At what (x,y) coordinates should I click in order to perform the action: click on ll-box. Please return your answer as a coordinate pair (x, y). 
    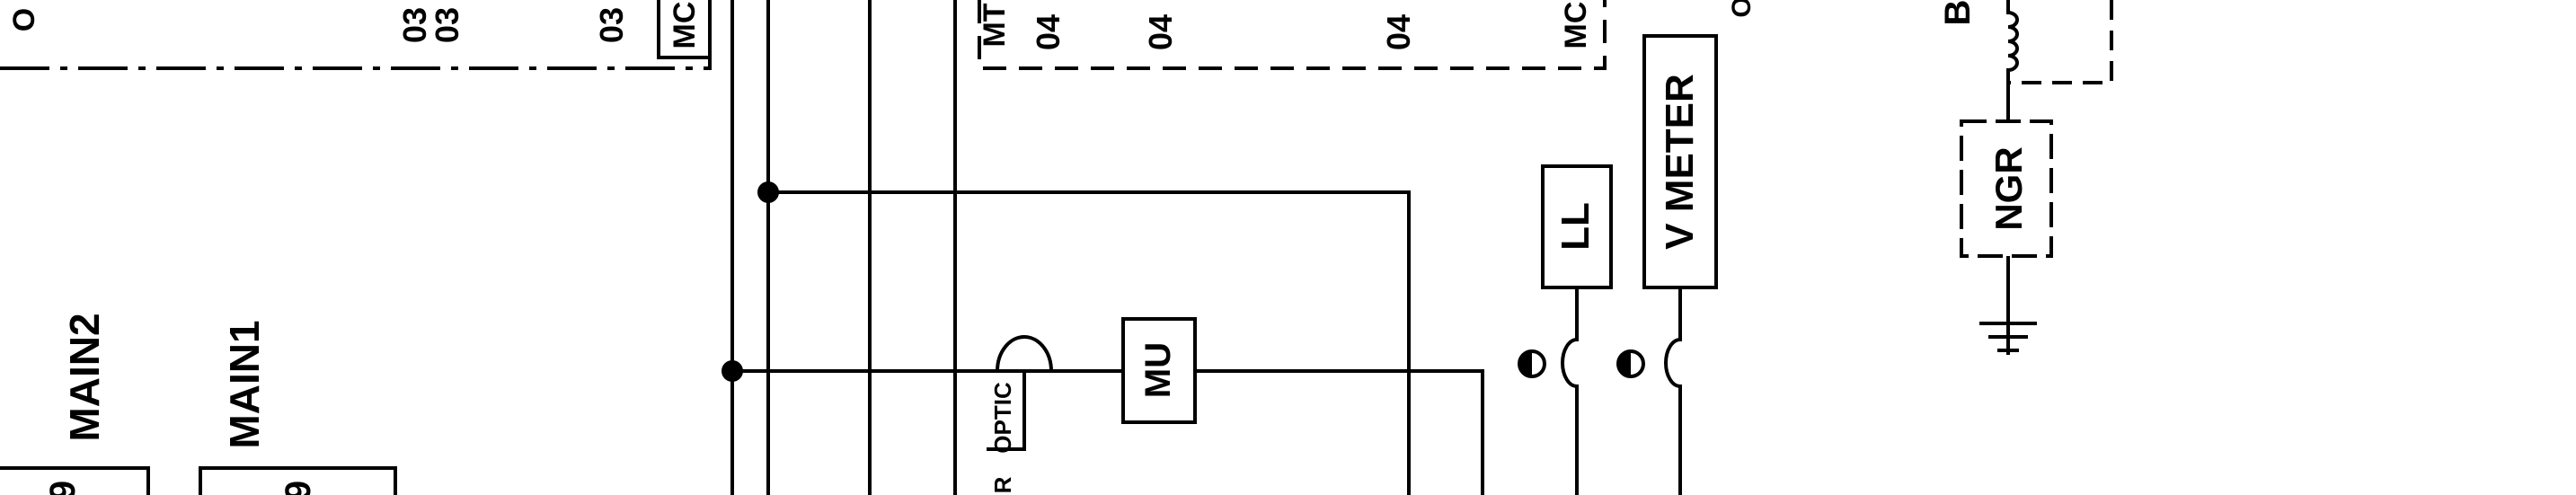
    Looking at the image, I should click on (1577, 226).